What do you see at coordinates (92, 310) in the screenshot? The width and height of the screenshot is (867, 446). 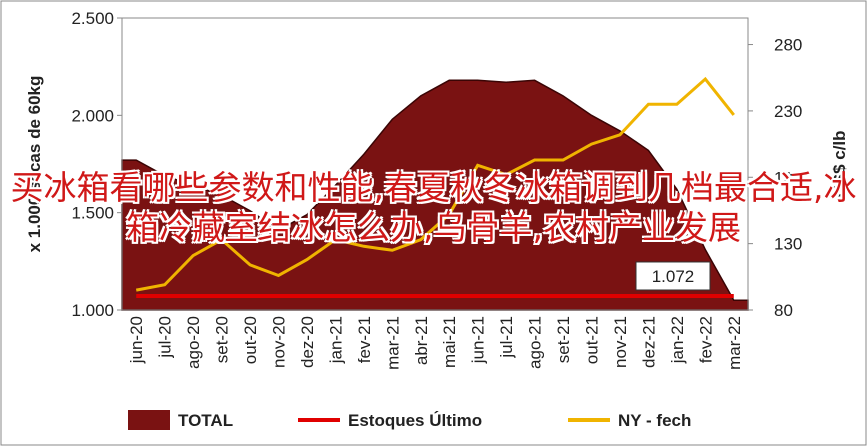 I see `y-tick-label: 1.000` at bounding box center [92, 310].